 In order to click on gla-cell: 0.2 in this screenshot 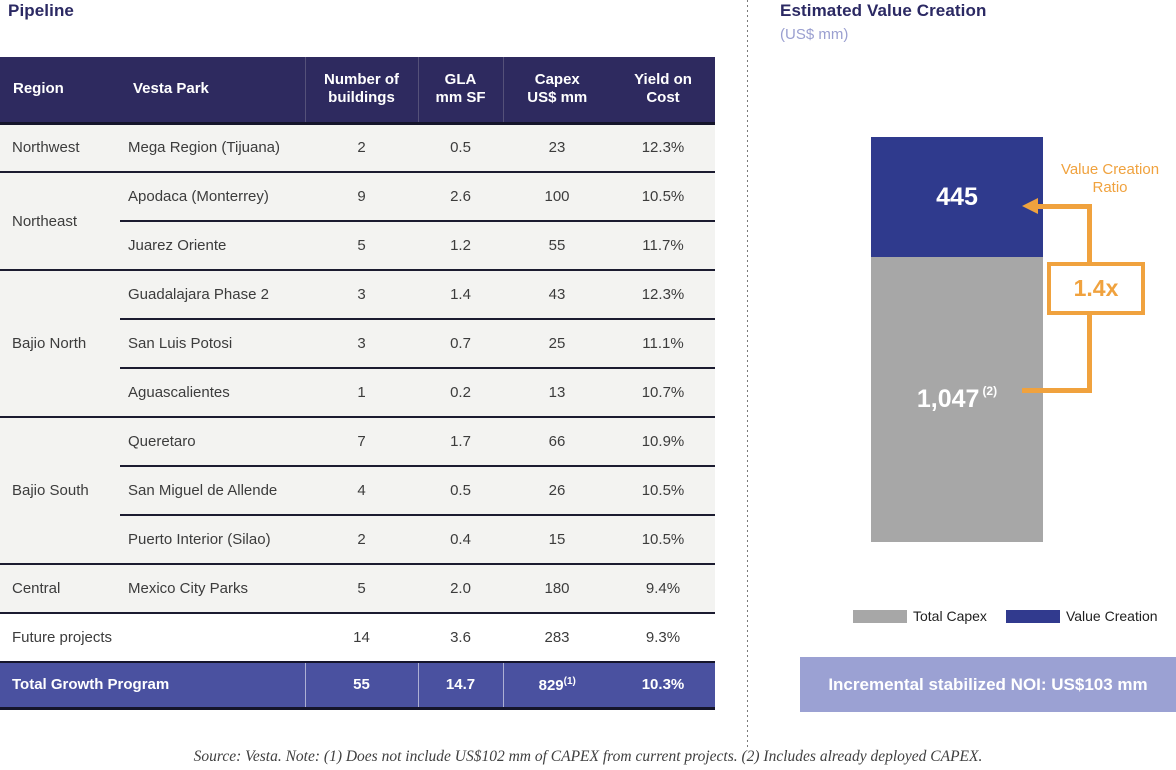, I will do `click(460, 392)`.